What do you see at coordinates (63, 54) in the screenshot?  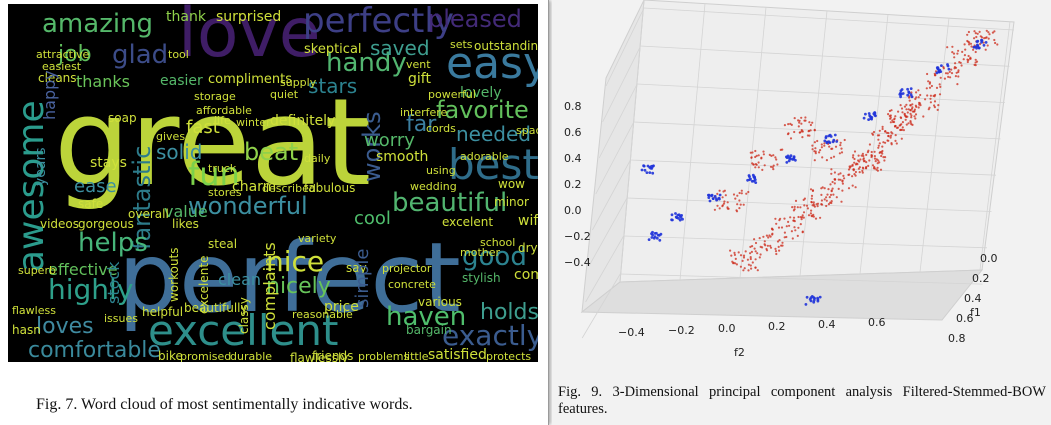 I see `cloud-word: attractive` at bounding box center [63, 54].